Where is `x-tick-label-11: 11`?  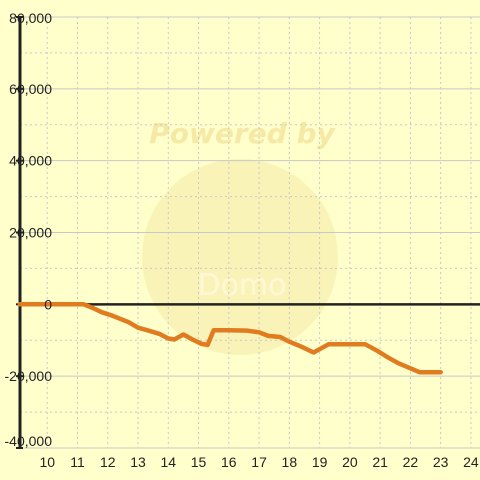 x-tick-label-11: 11 is located at coordinates (77, 462).